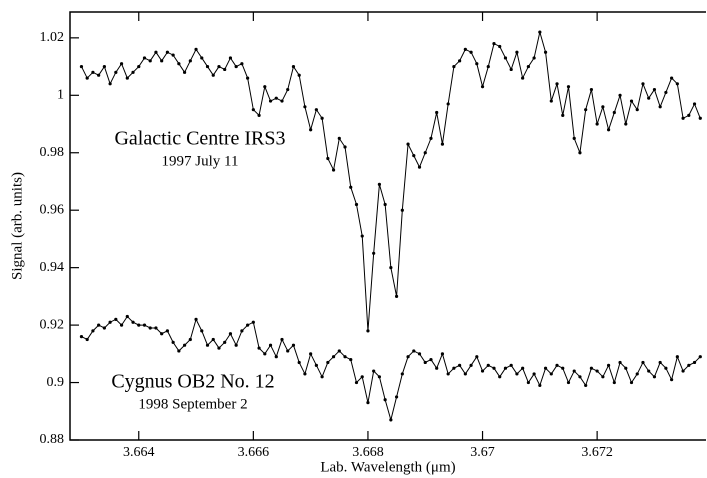  What do you see at coordinates (387, 467) in the screenshot?
I see `x-axis-label: Lab. Wavelength (μm)` at bounding box center [387, 467].